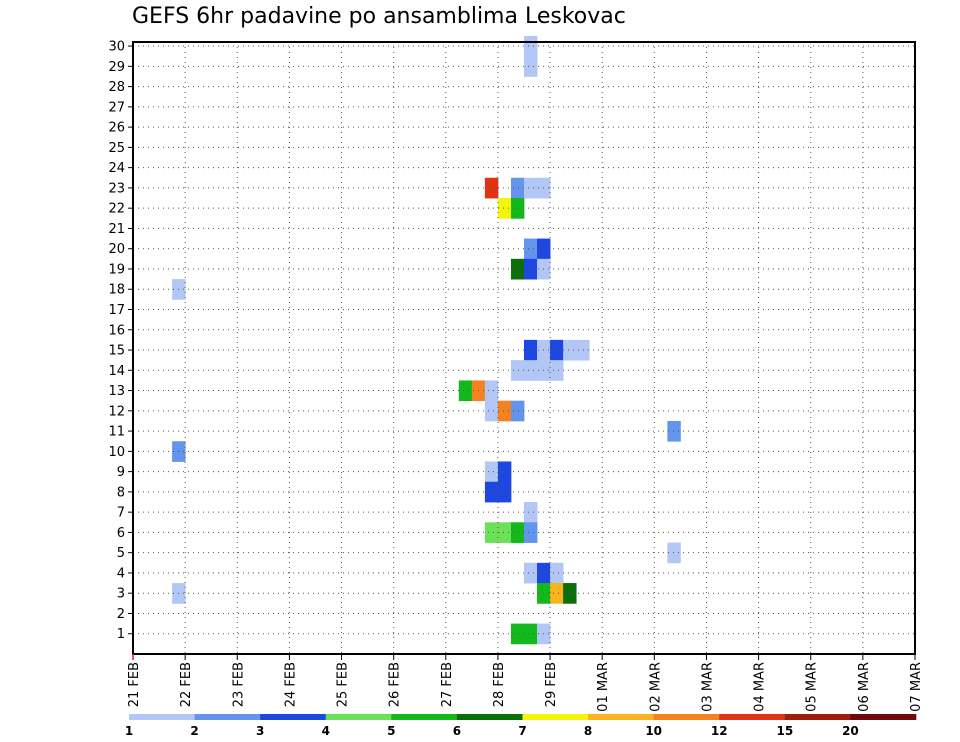 The height and width of the screenshot is (742, 960). I want to click on colorbar-label: 6, so click(457, 731).